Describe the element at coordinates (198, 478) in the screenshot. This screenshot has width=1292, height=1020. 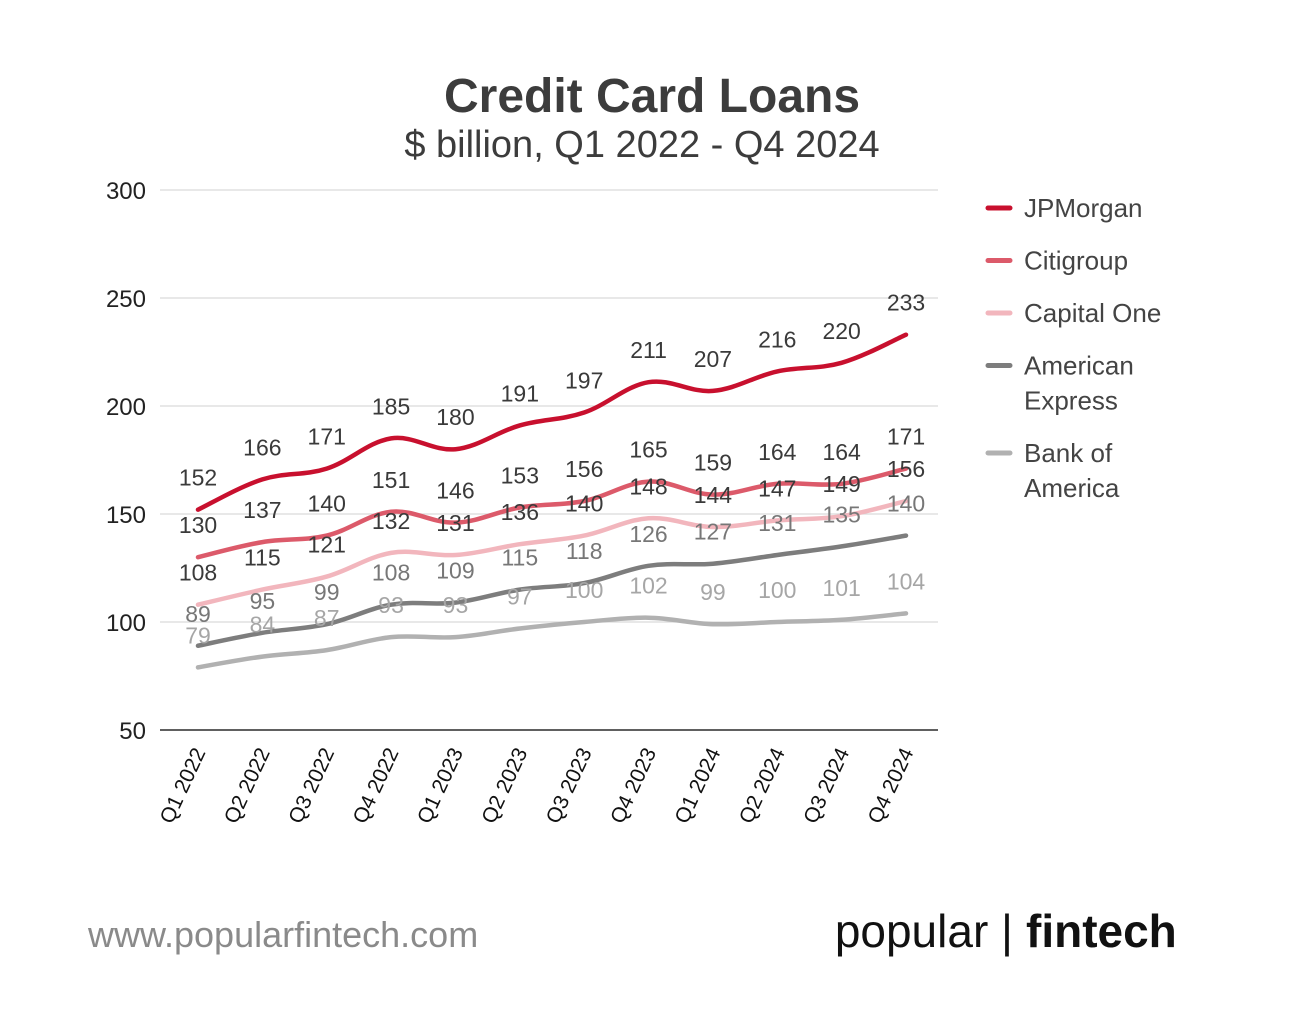
I see `data-label-jpmorgan: 152` at that location.